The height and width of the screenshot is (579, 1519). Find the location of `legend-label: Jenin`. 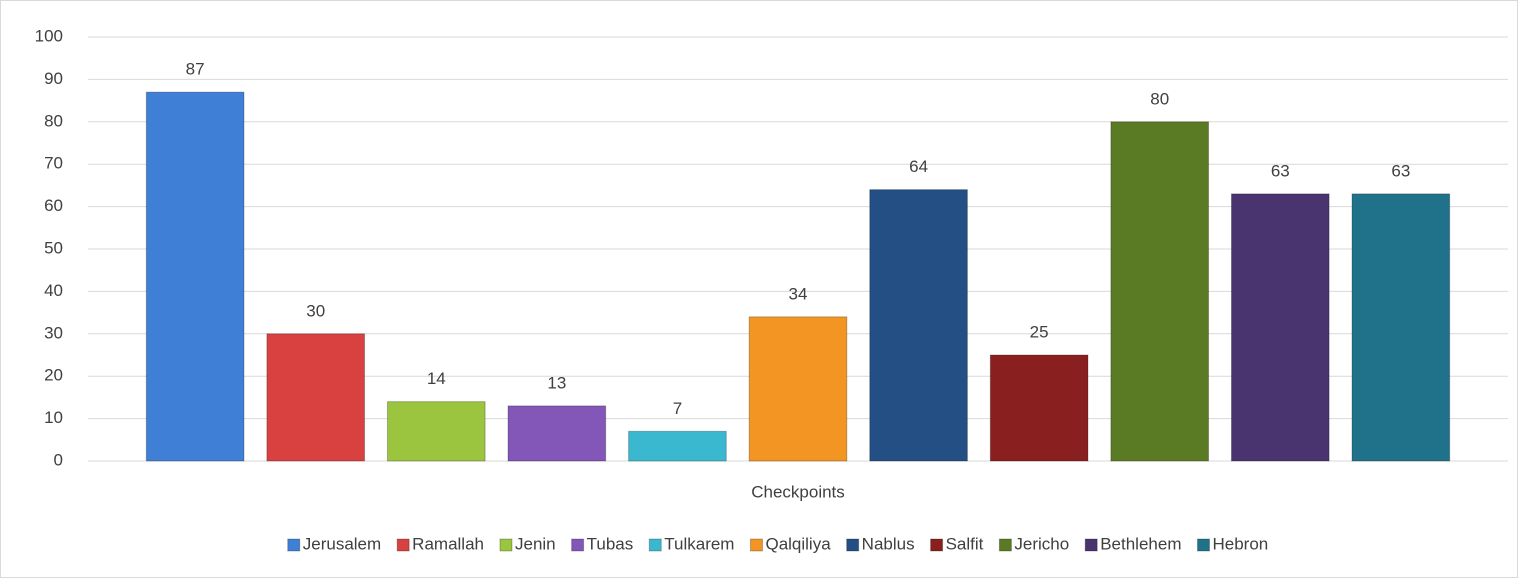

legend-label: Jenin is located at coordinates (535, 543).